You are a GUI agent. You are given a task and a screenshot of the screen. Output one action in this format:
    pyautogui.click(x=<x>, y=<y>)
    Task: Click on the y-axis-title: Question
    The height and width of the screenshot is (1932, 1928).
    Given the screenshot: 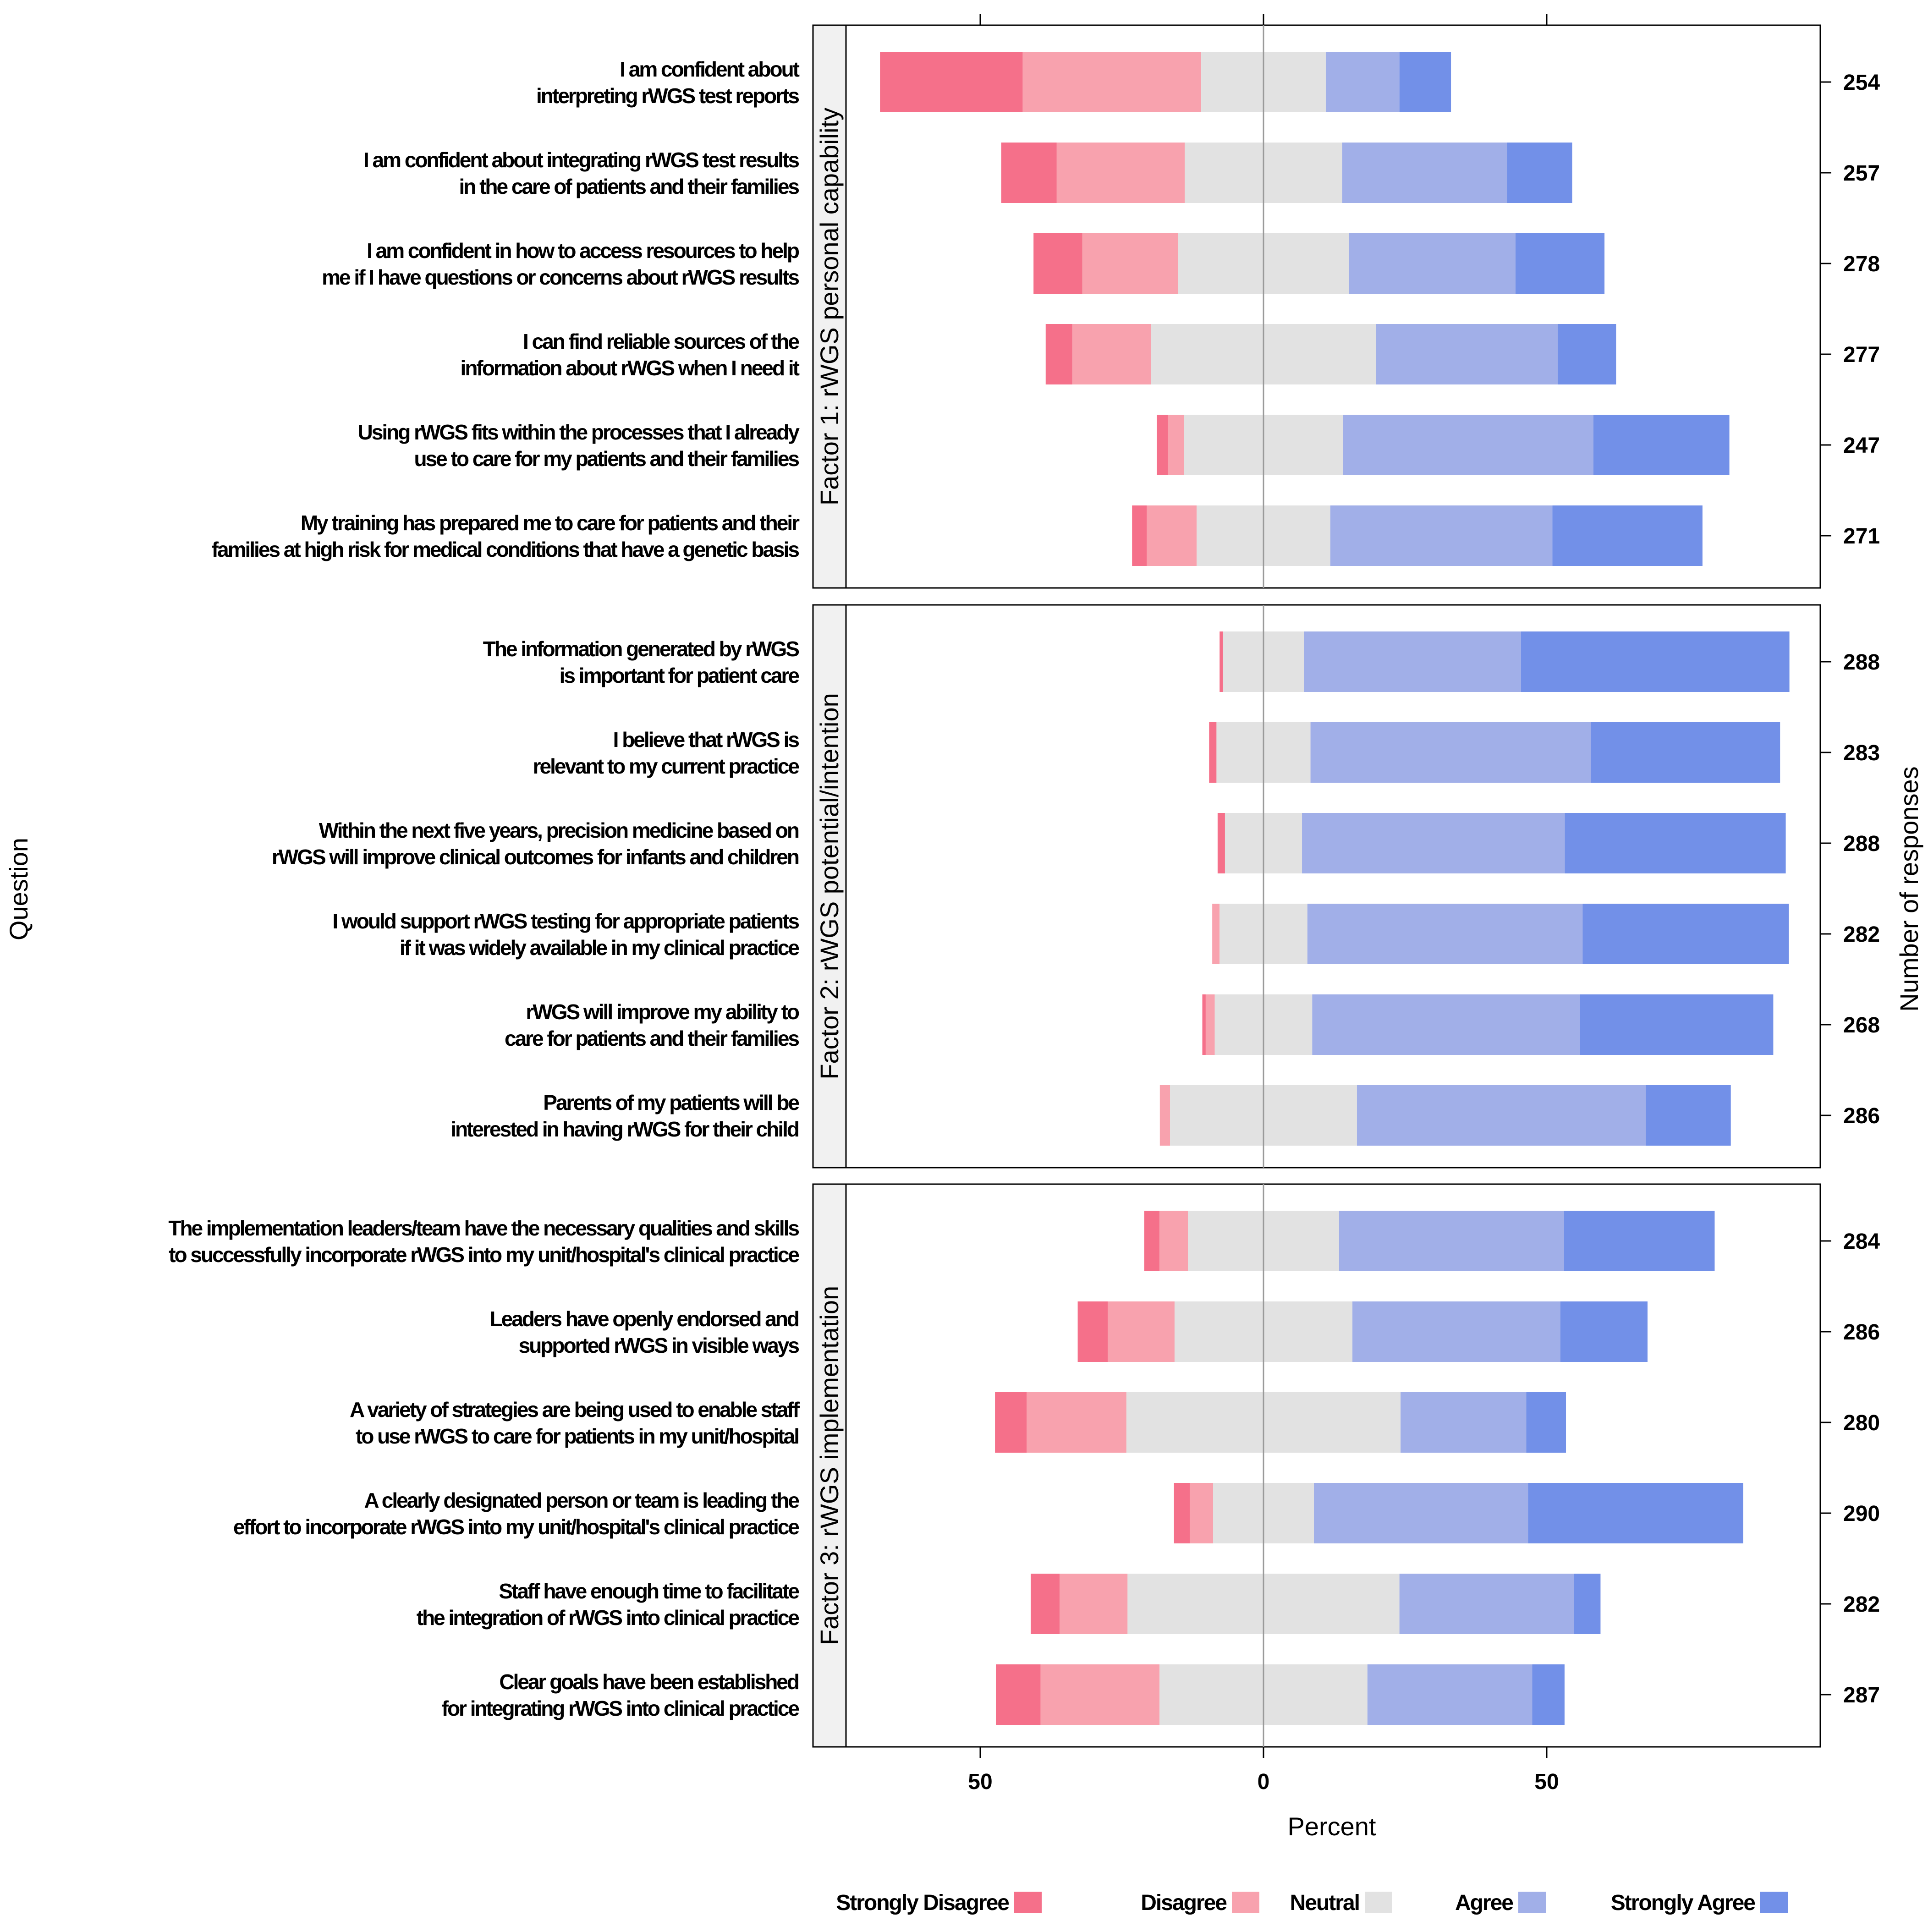 What is the action you would take?
    pyautogui.click(x=18, y=889)
    